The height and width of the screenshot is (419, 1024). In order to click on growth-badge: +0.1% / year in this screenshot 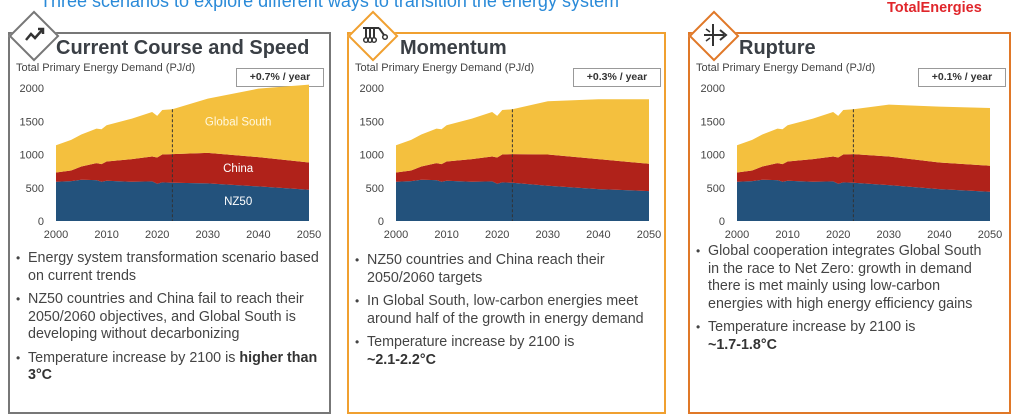, I will do `click(962, 77)`.